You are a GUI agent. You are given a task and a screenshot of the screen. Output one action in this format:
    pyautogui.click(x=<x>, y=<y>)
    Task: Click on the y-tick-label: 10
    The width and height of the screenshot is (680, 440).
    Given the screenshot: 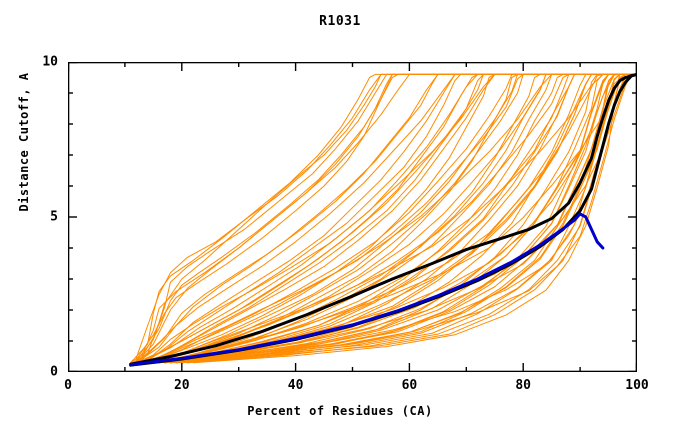 What is the action you would take?
    pyautogui.click(x=50, y=62)
    